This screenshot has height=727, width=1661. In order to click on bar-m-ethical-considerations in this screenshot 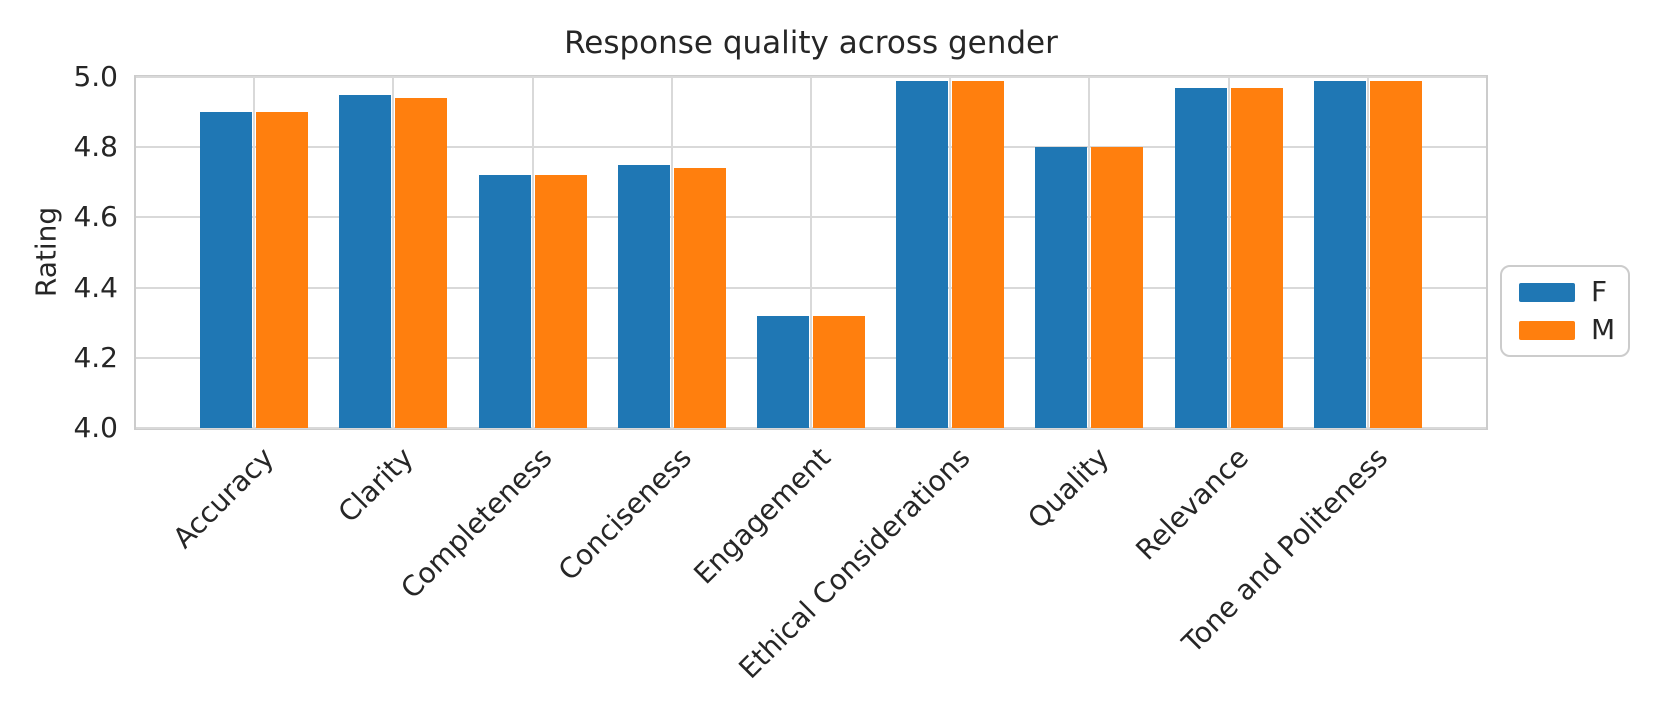, I will do `click(978, 254)`.